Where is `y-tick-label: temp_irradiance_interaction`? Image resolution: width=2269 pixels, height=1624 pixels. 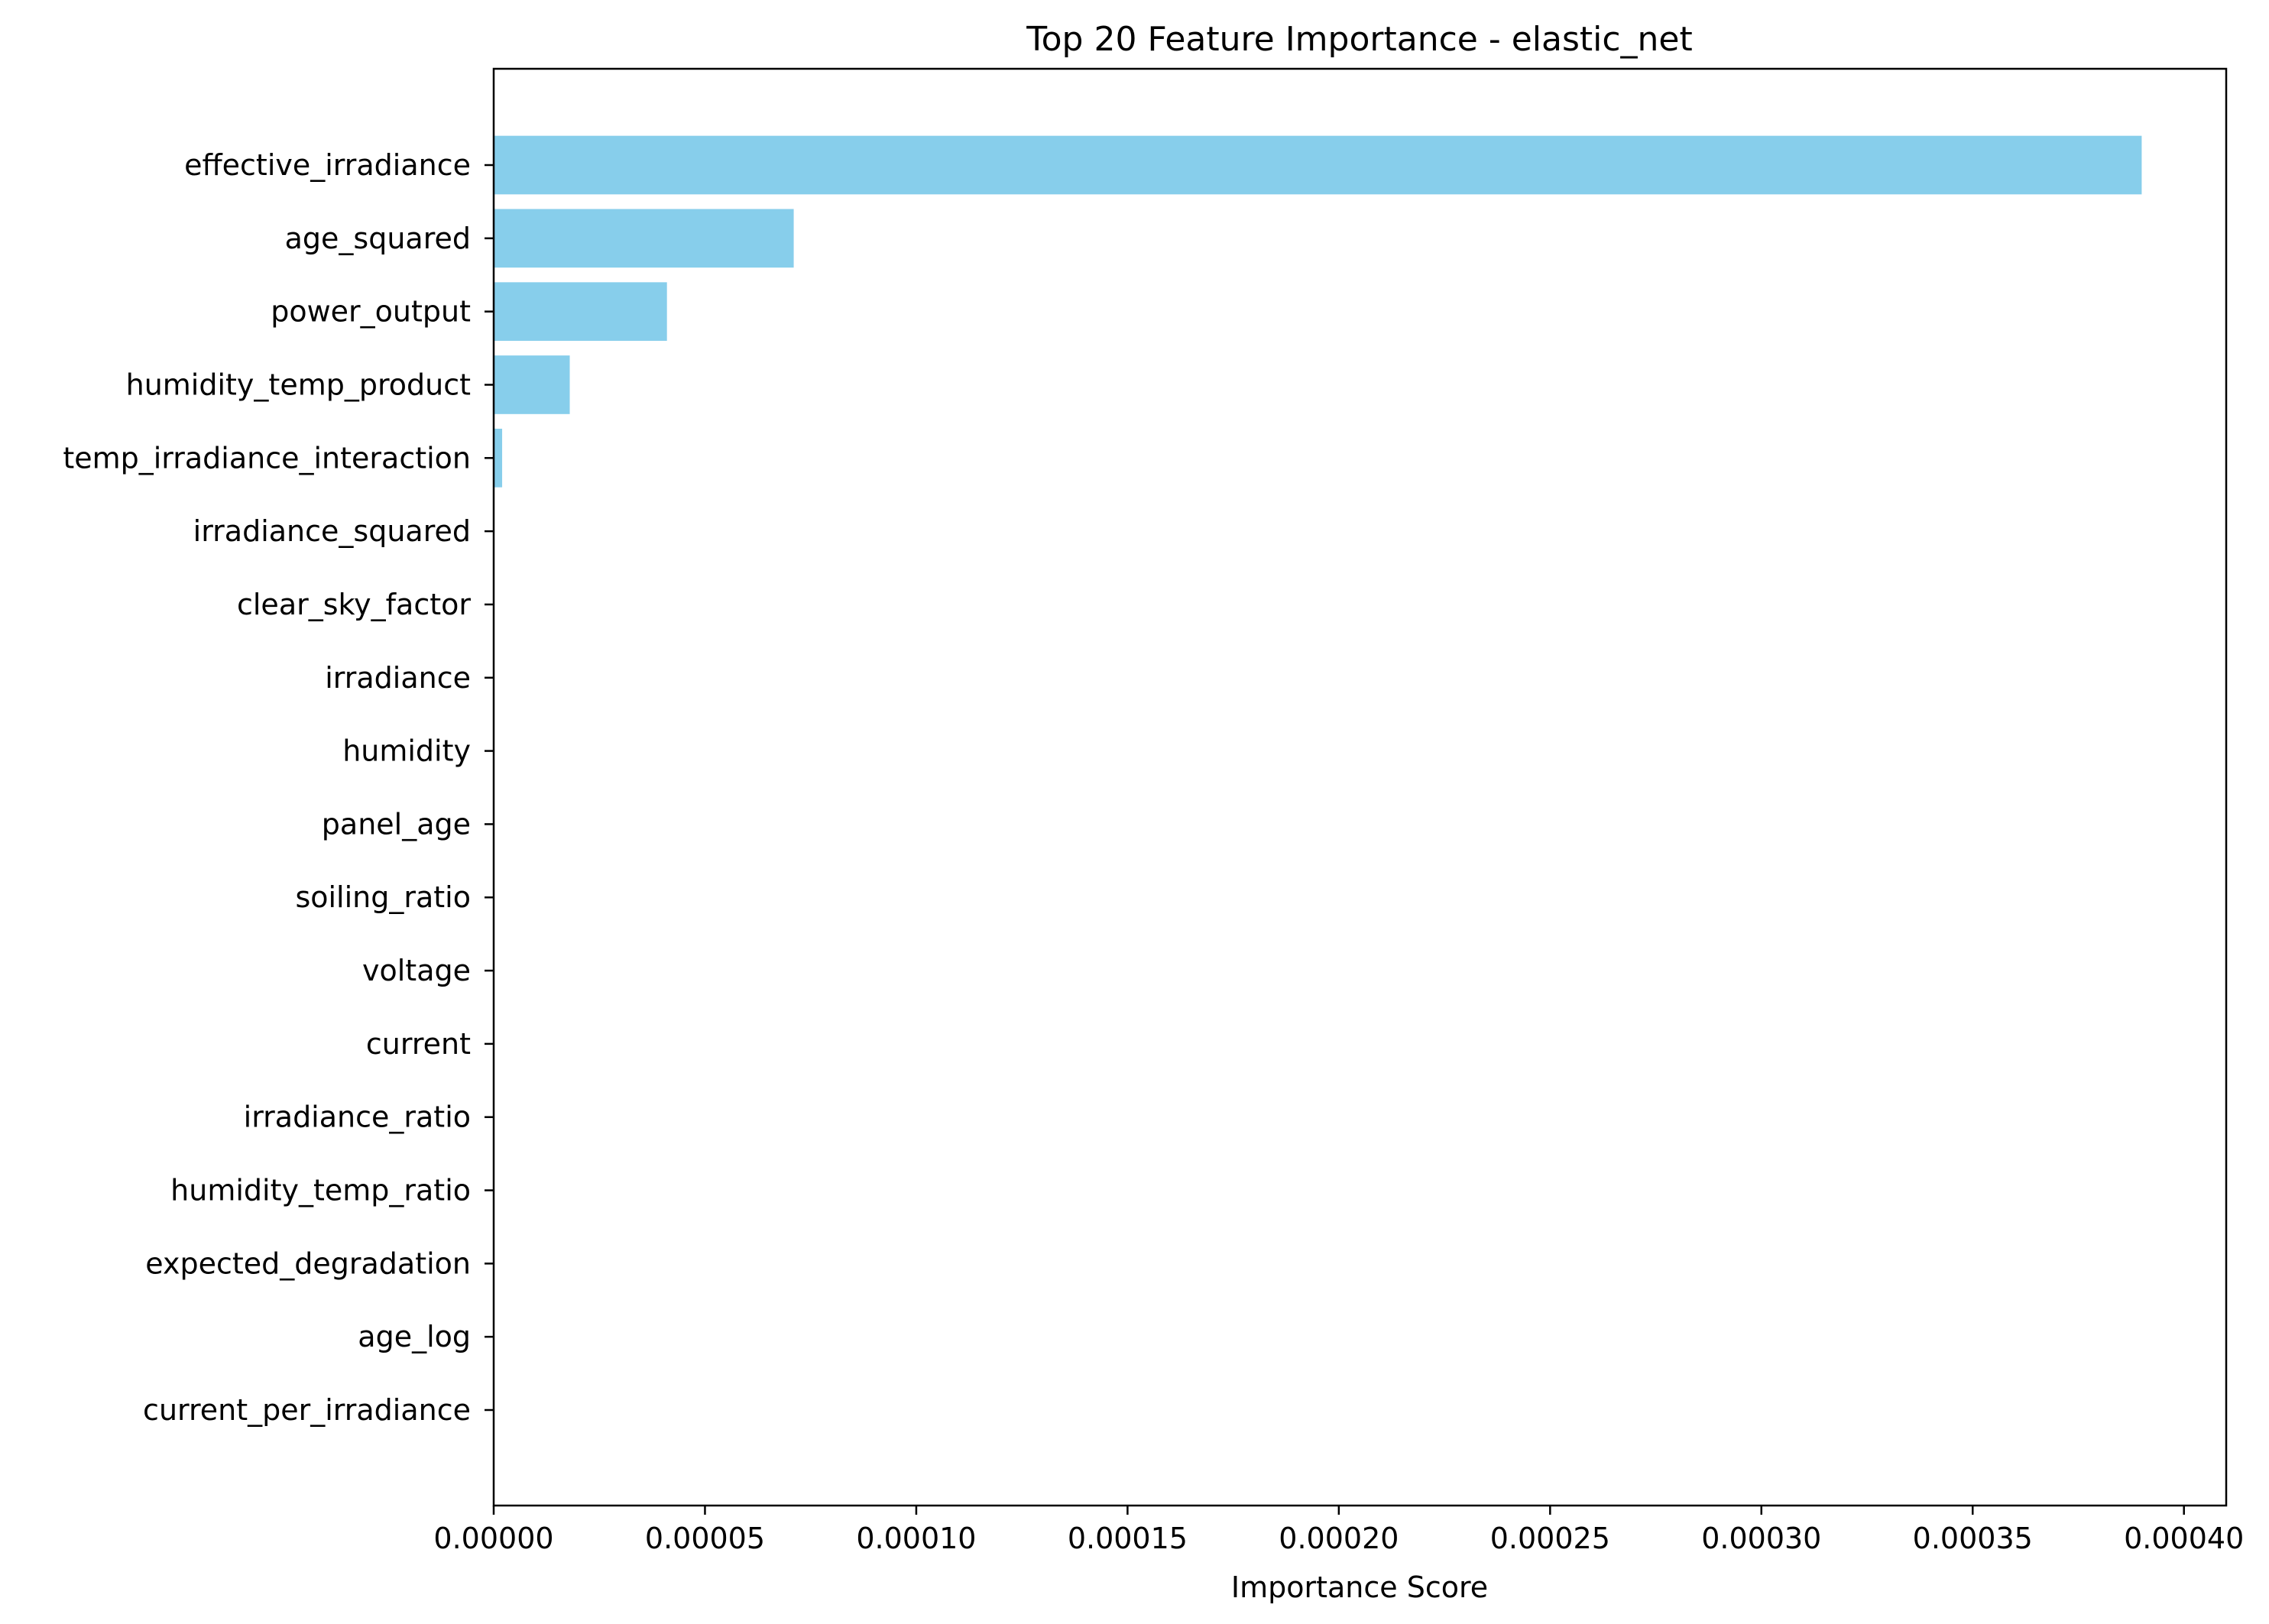
y-tick-label: temp_irradiance_interaction is located at coordinates (267, 458).